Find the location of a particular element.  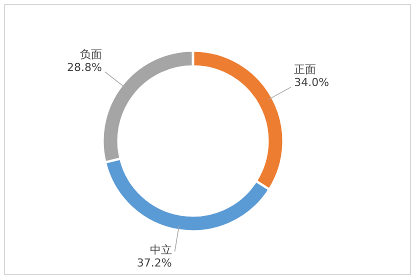

slice-label: 正面 is located at coordinates (305, 69).